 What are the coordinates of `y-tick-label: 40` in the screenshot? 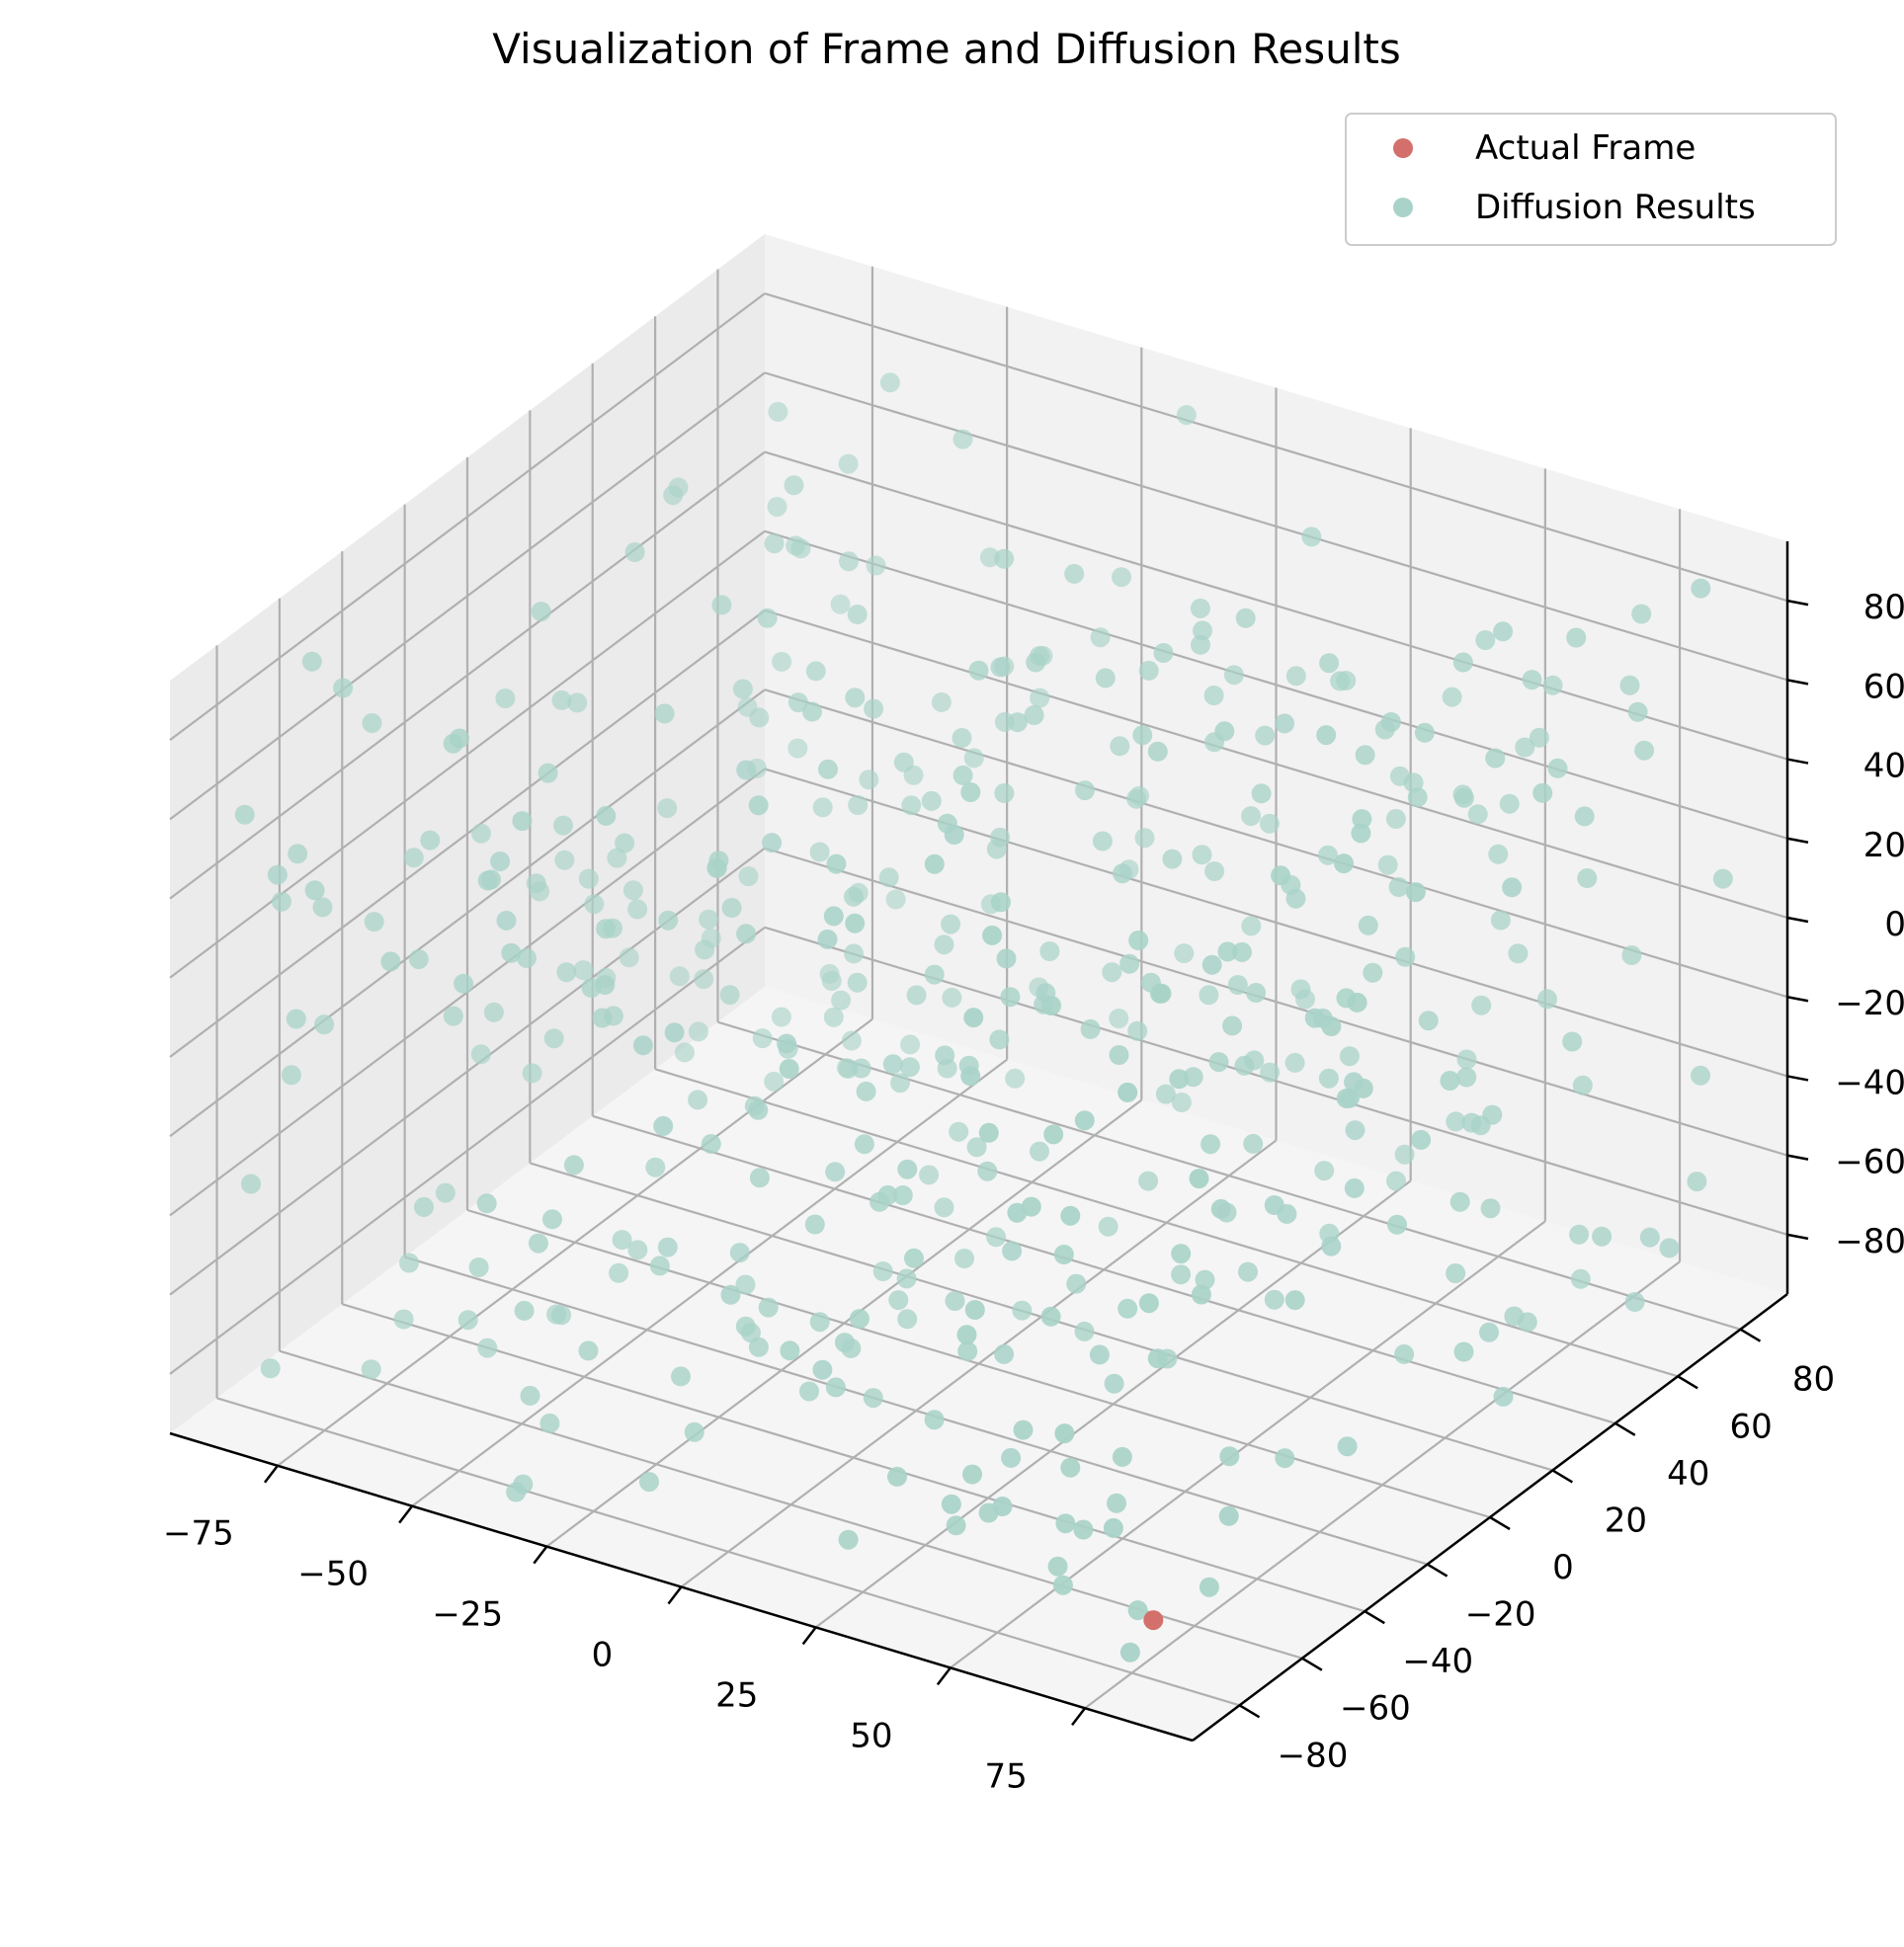 It's located at (1688, 1474).